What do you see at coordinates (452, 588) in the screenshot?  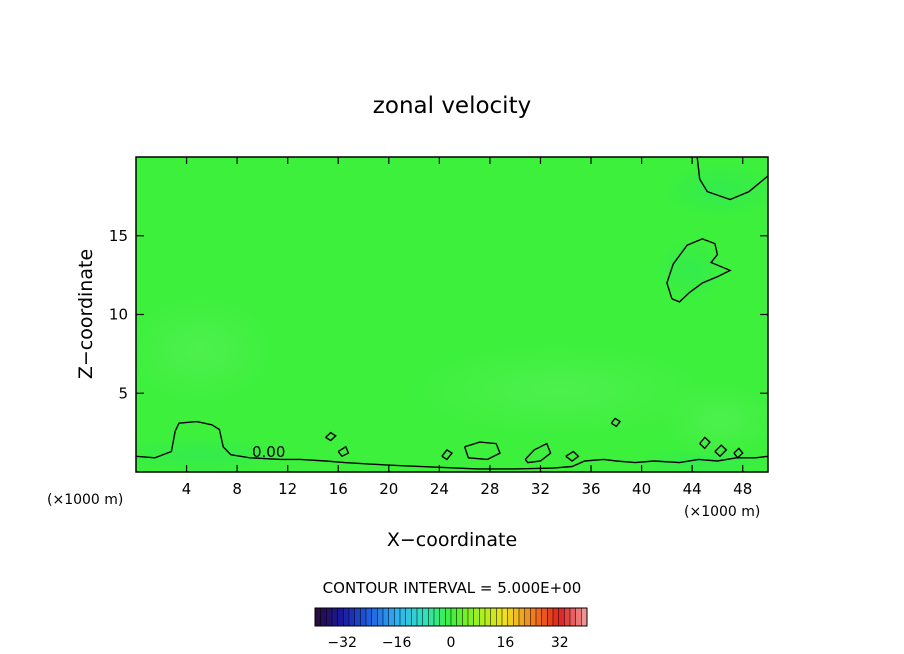 I see `contour-interval-text: CONTOUR INTERVAL = 5.000E+00` at bounding box center [452, 588].